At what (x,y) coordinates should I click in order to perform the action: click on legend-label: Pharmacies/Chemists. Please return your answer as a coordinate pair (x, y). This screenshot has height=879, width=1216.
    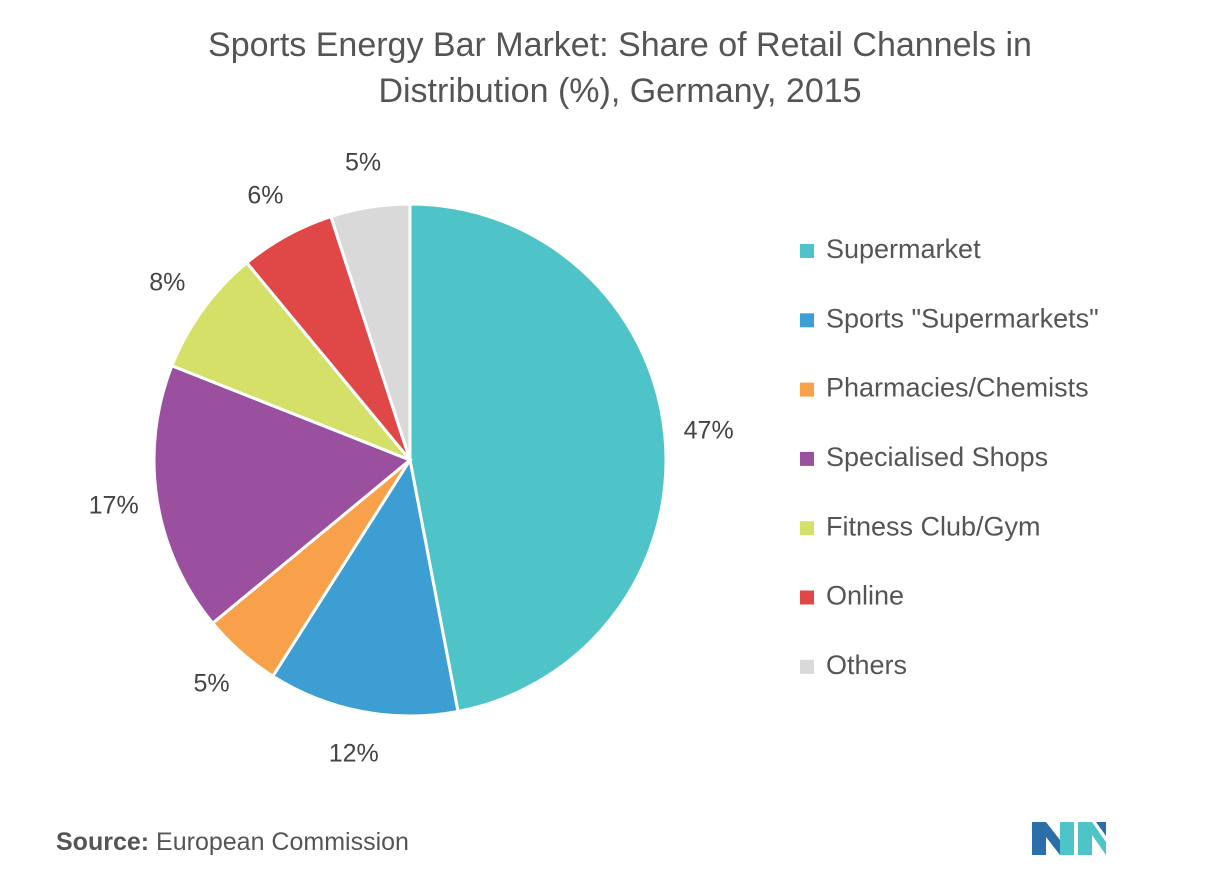
    Looking at the image, I should click on (957, 388).